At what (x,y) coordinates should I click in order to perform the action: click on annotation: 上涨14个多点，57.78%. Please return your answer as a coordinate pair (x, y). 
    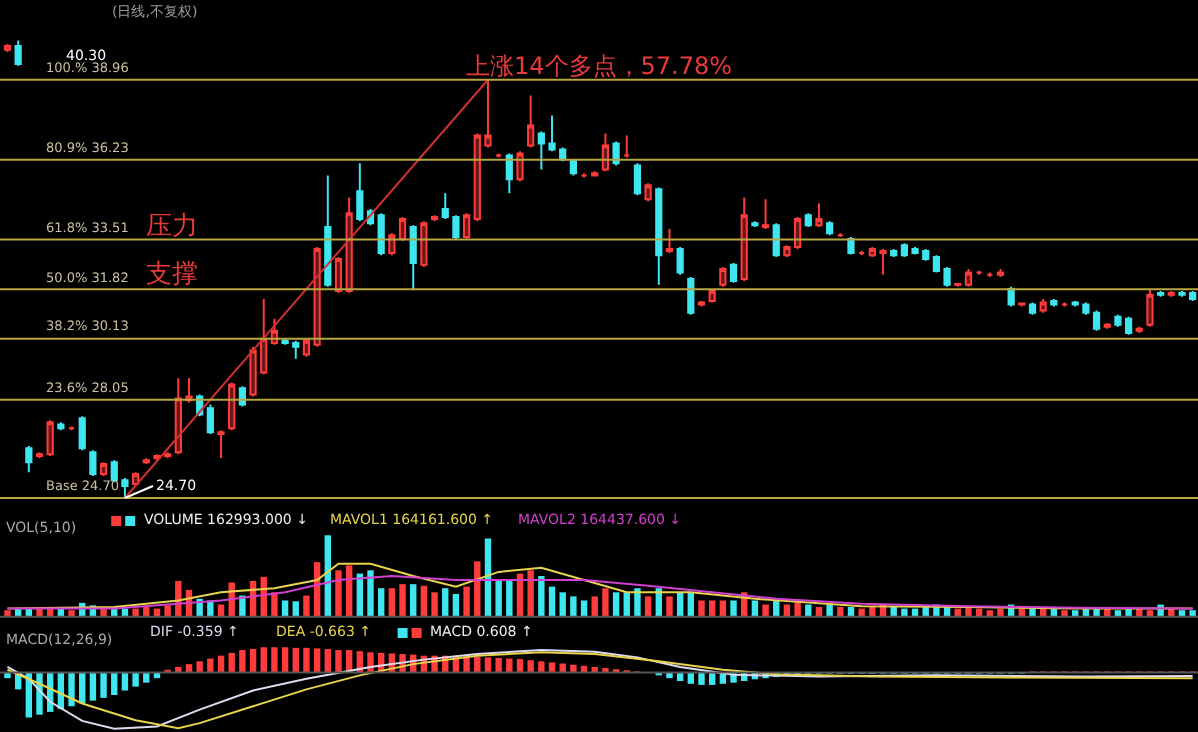
    Looking at the image, I should click on (599, 66).